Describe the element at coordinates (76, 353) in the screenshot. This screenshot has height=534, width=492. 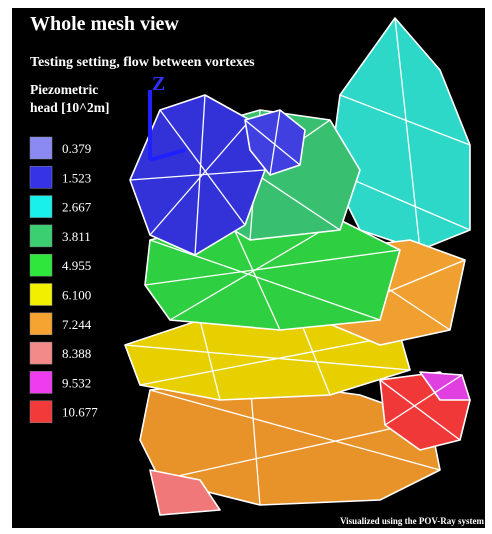
I see `legend-label: 8.388` at that location.